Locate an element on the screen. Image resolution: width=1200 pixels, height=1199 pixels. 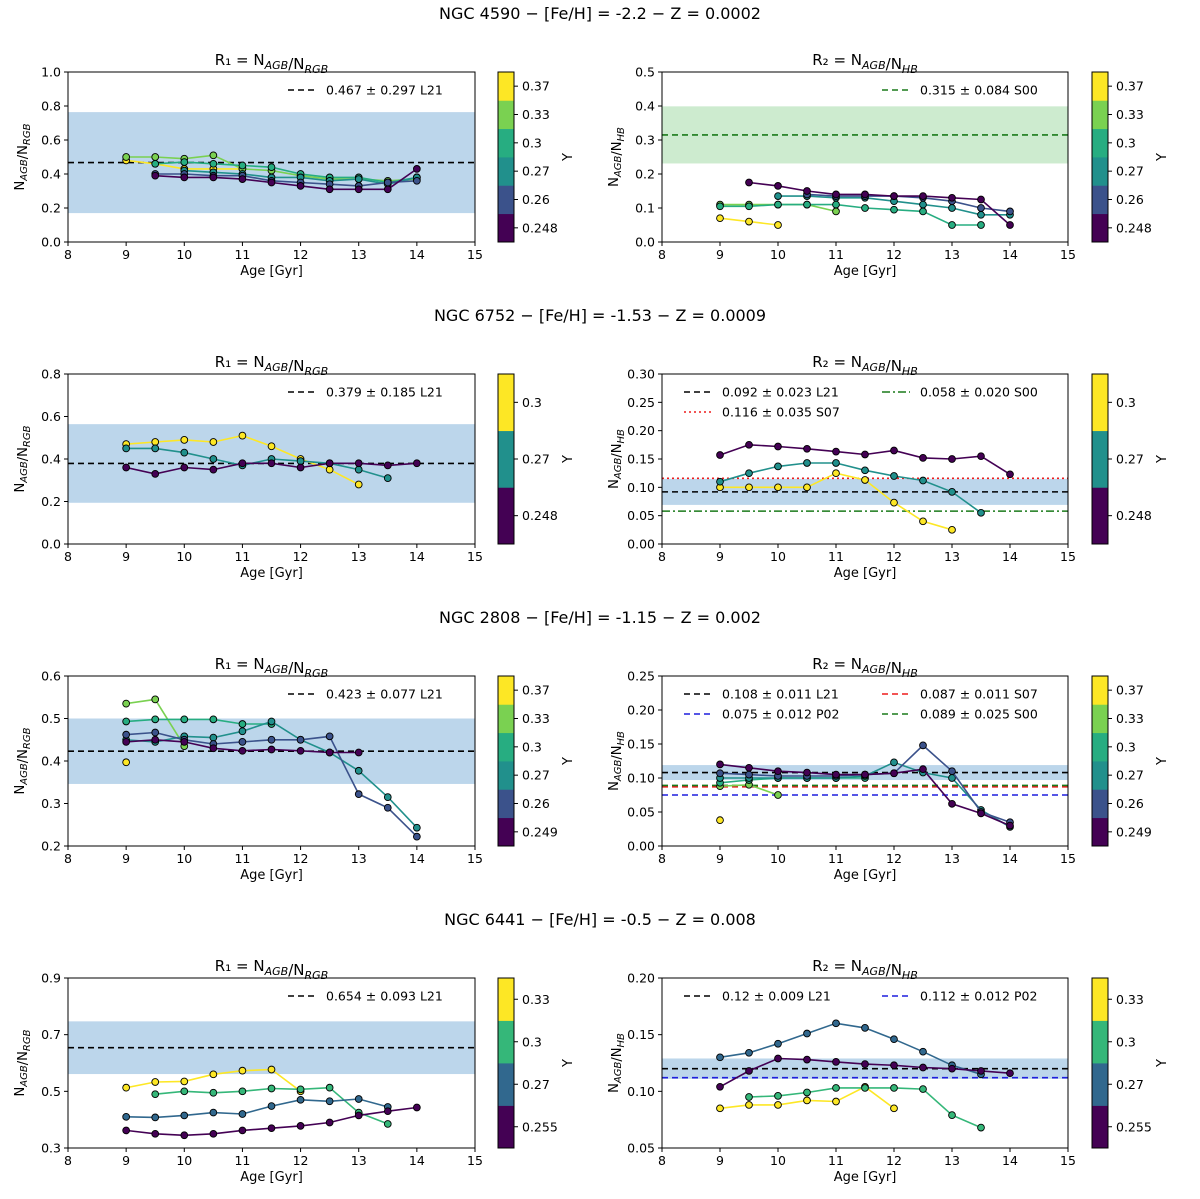
y-tick-label: 0.00 is located at coordinates (641, 544).